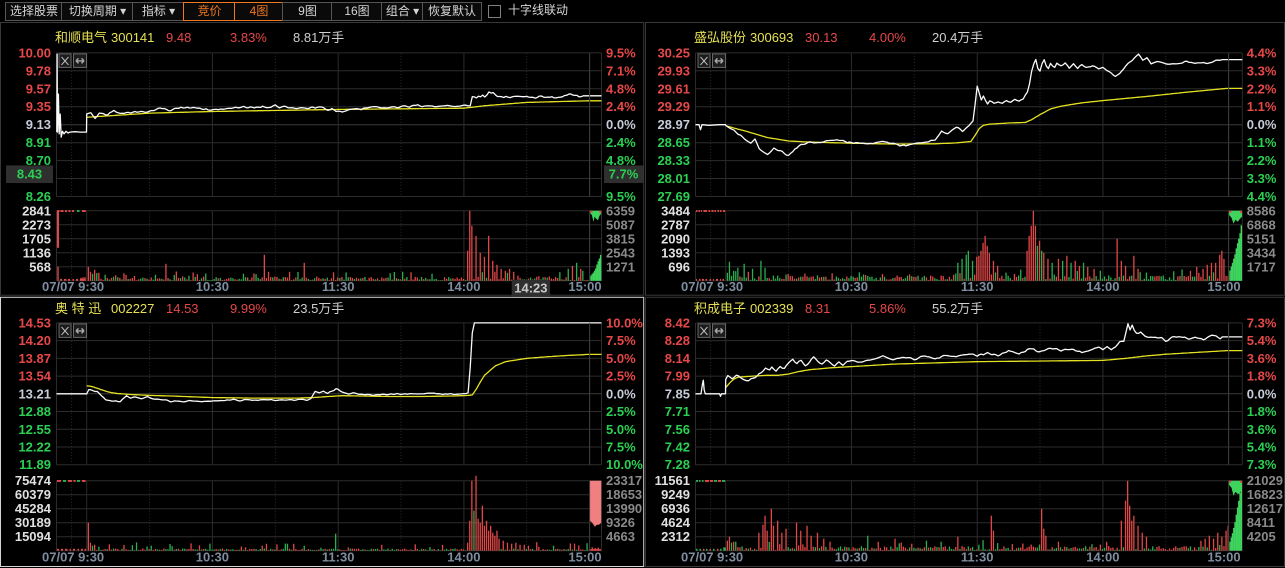 The height and width of the screenshot is (568, 1285). Describe the element at coordinates (675, 238) in the screenshot. I see `svg-text: 2090` at that location.